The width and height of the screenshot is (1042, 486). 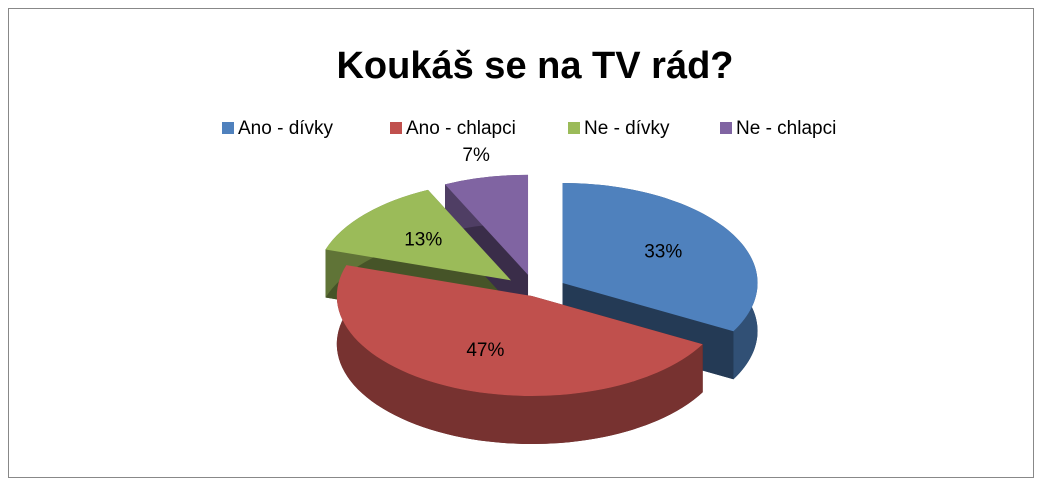 What do you see at coordinates (786, 128) in the screenshot?
I see `legend-label: Ne - chlapci` at bounding box center [786, 128].